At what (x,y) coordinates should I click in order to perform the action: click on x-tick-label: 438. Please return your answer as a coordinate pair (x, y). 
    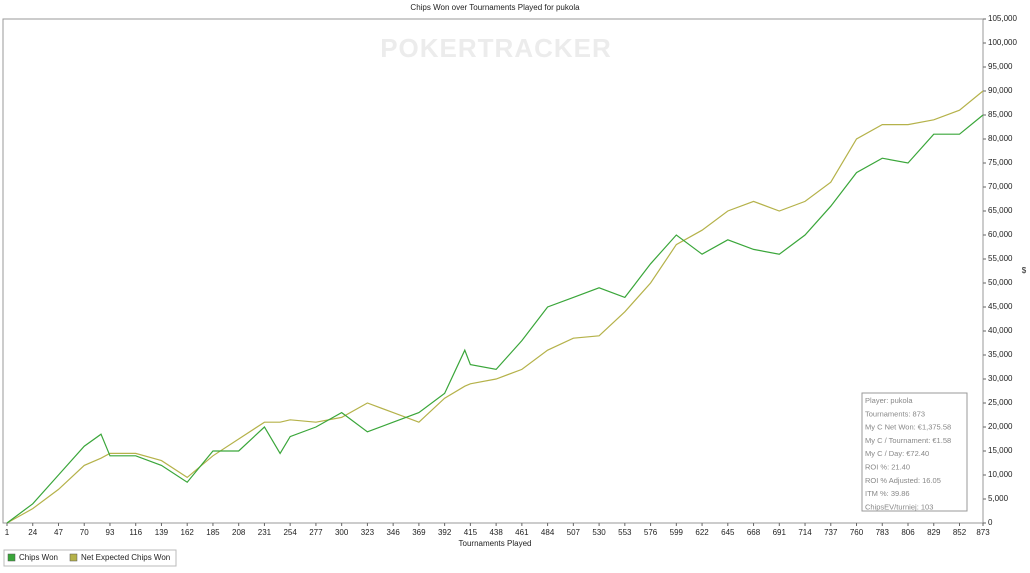
    Looking at the image, I should click on (496, 532).